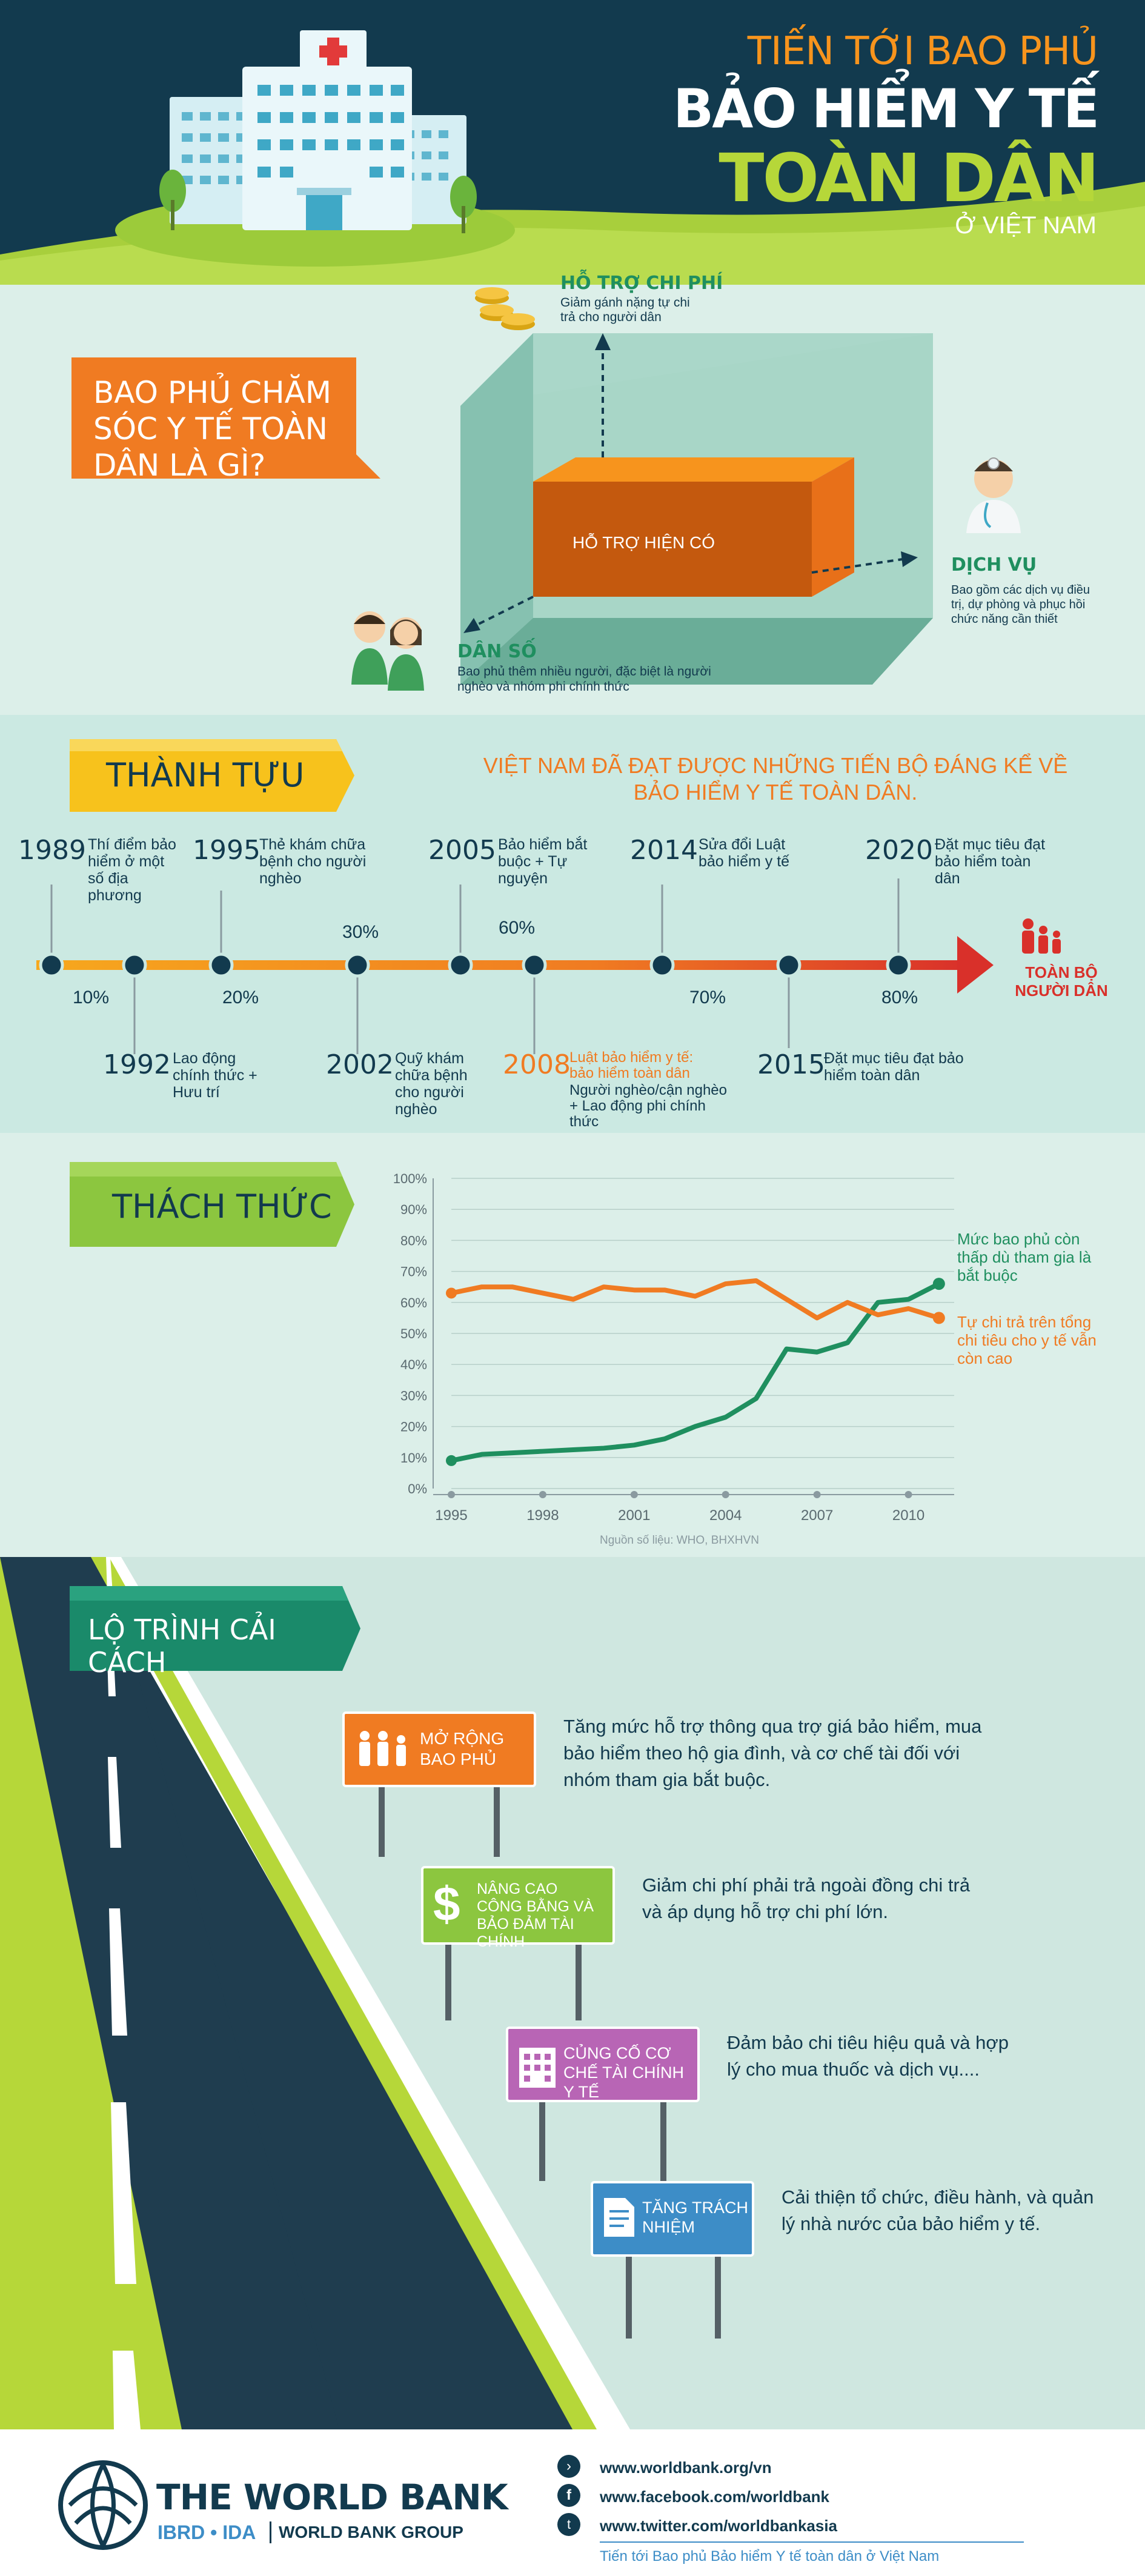 Image resolution: width=1145 pixels, height=2576 pixels. I want to click on roadmap-sign-expand-coverage: MỞ RỘNG BAO PHỦ, so click(439, 1784).